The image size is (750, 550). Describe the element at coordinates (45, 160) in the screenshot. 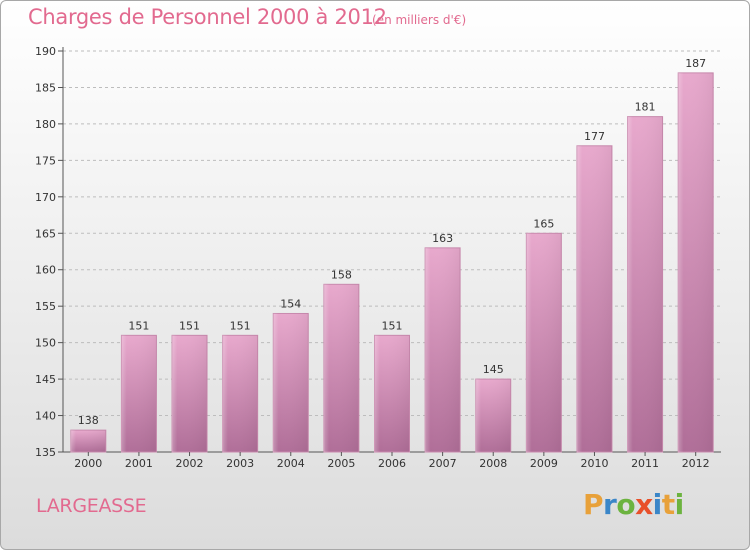

I see `y-tick-label: 175` at that location.